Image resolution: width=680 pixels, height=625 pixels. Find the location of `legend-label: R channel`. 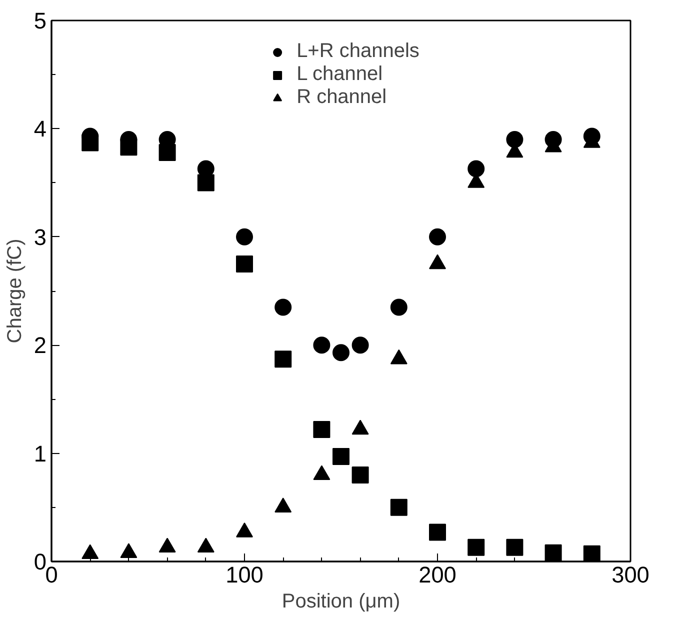

legend-label: R channel is located at coordinates (341, 97).